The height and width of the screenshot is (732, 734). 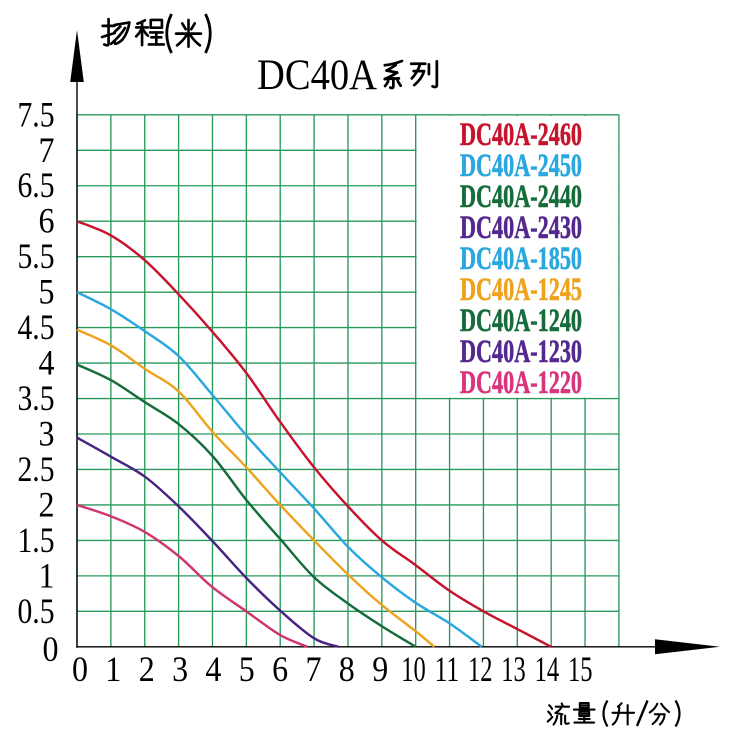 What do you see at coordinates (36, 611) in the screenshot?
I see `svg-text: 0.5` at bounding box center [36, 611].